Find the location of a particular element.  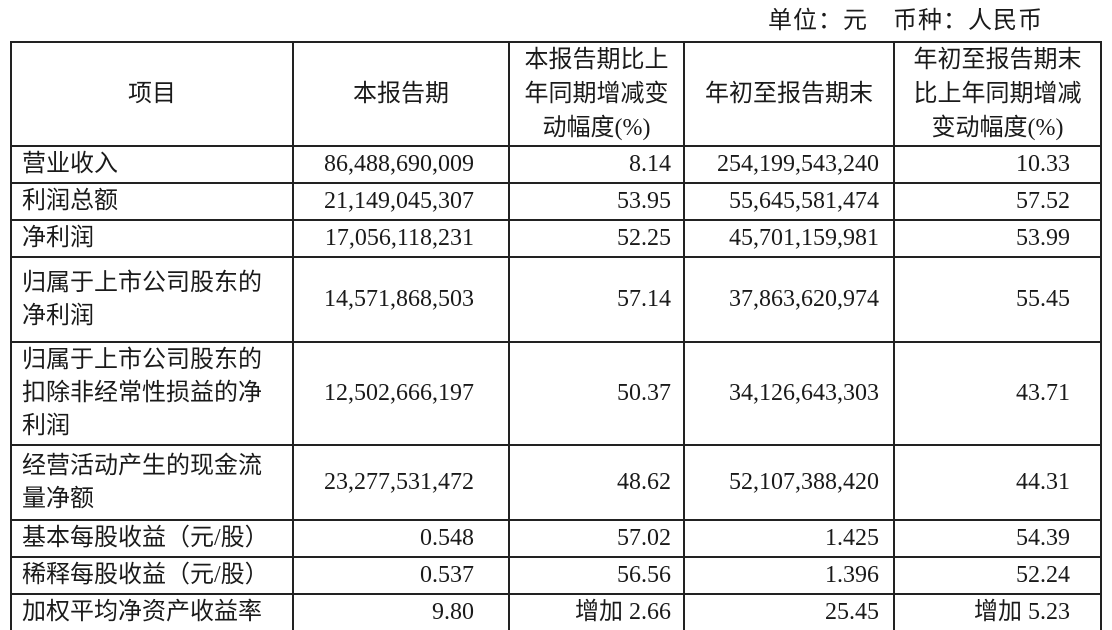

ytd-change-value: 53.99 is located at coordinates (997, 238).